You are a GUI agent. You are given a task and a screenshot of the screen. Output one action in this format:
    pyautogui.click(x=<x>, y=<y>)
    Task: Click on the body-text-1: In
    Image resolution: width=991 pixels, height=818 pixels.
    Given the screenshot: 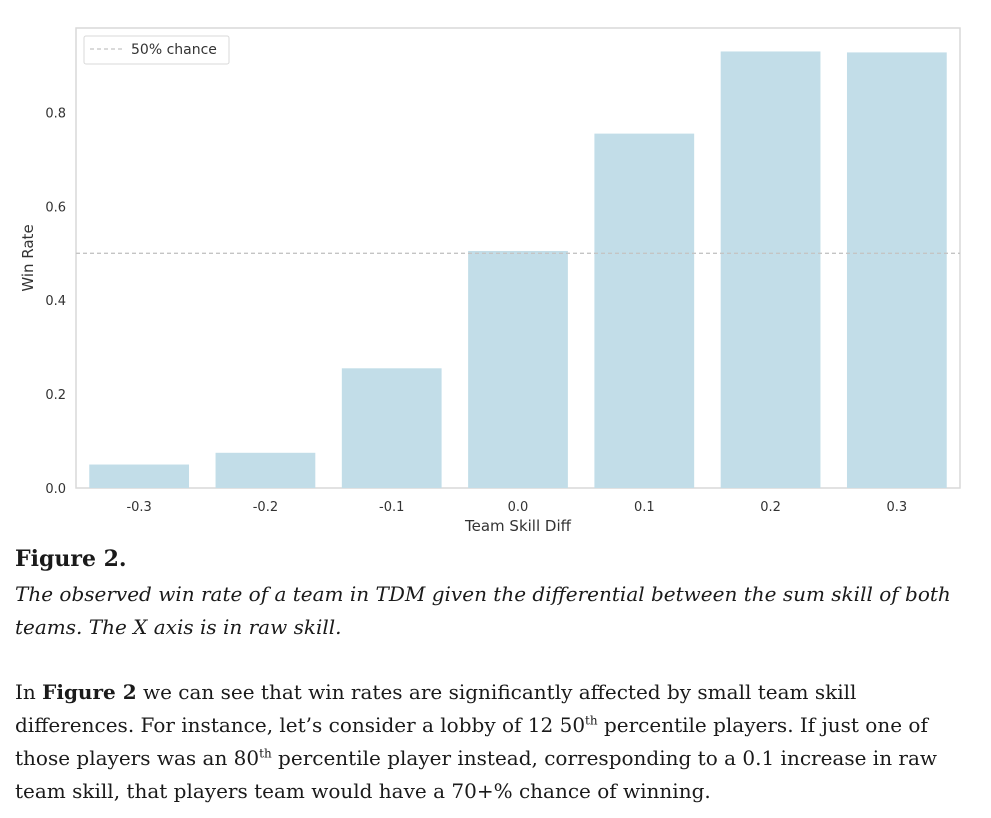 What is the action you would take?
    pyautogui.click(x=29, y=692)
    